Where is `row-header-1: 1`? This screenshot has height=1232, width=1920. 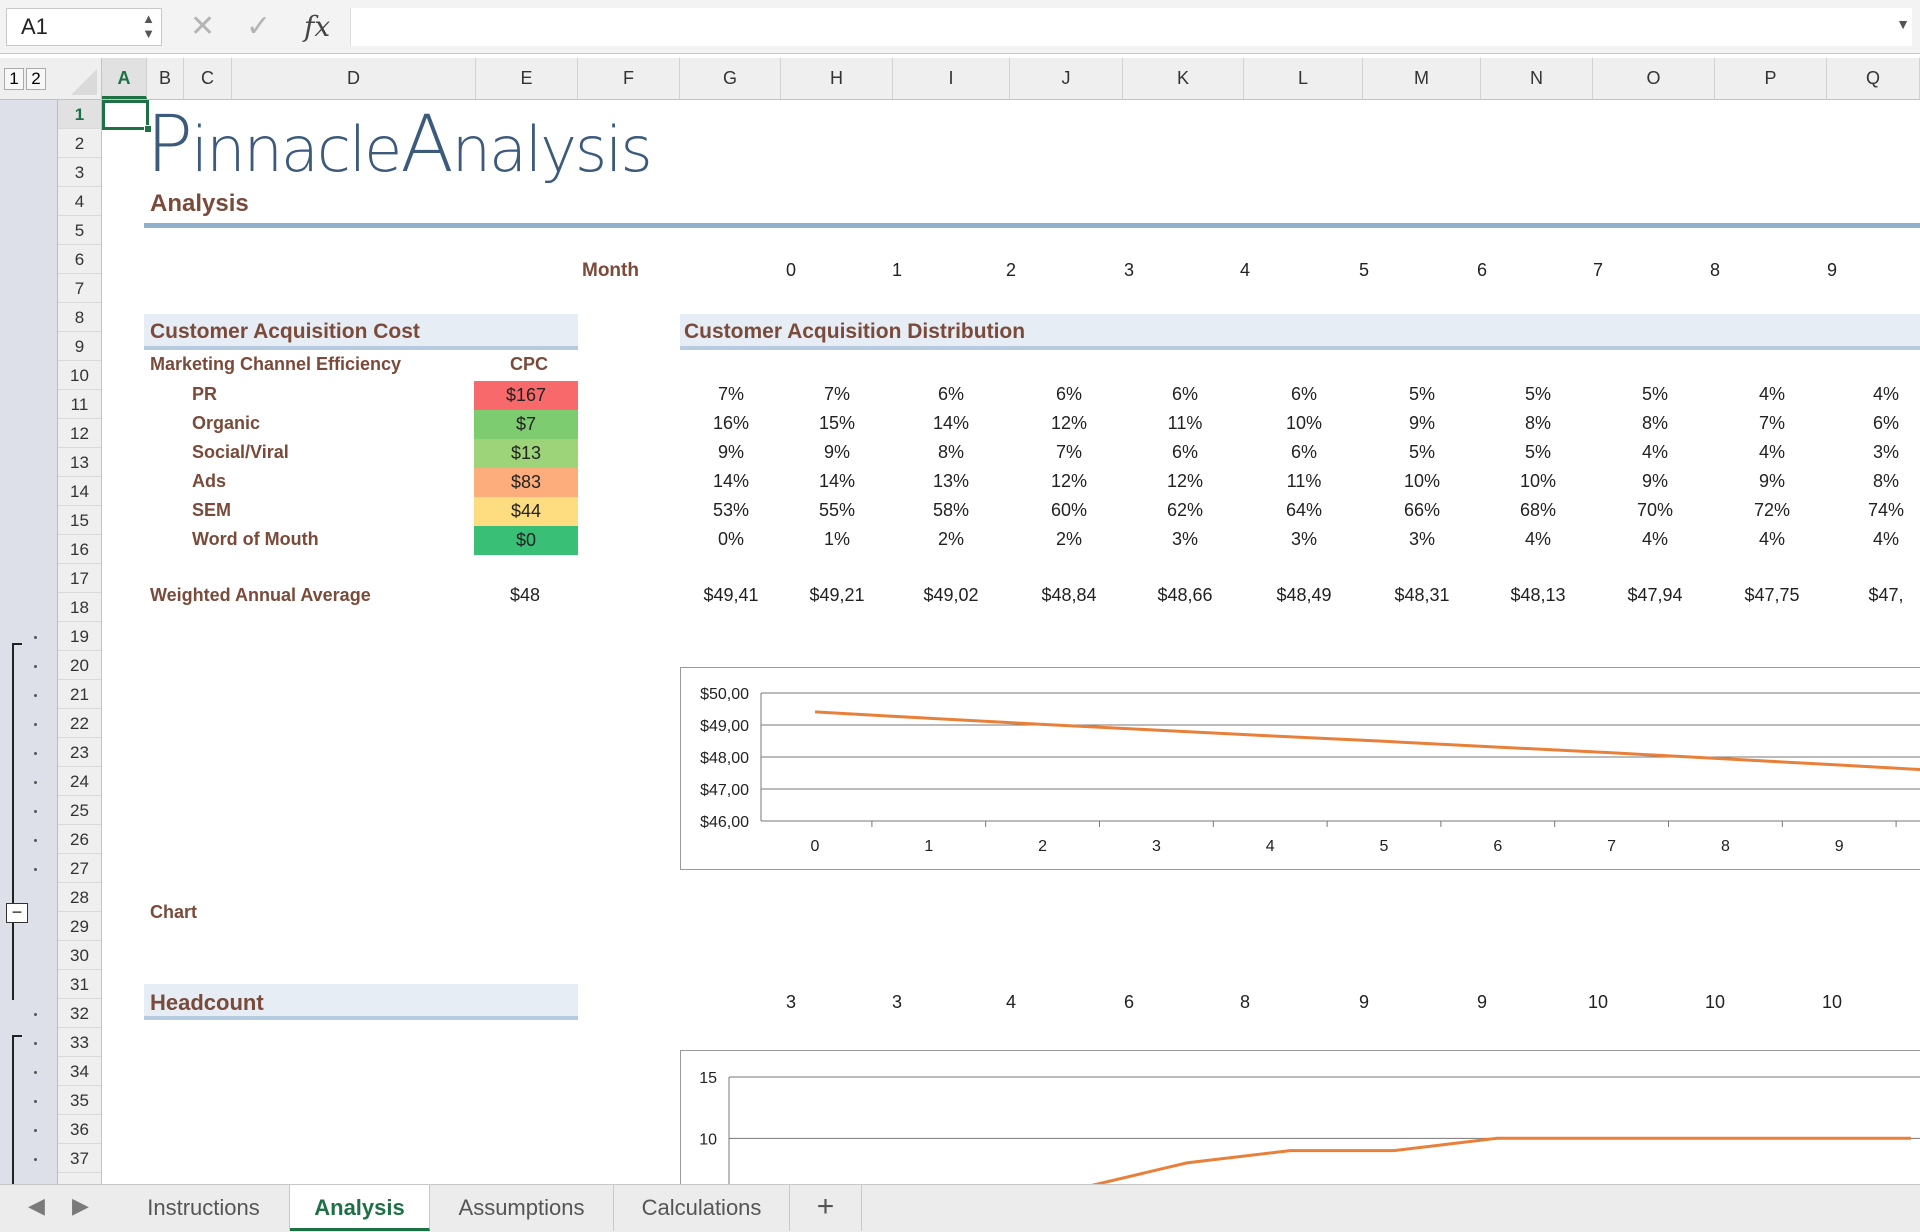 row-header-1: 1 is located at coordinates (79, 114).